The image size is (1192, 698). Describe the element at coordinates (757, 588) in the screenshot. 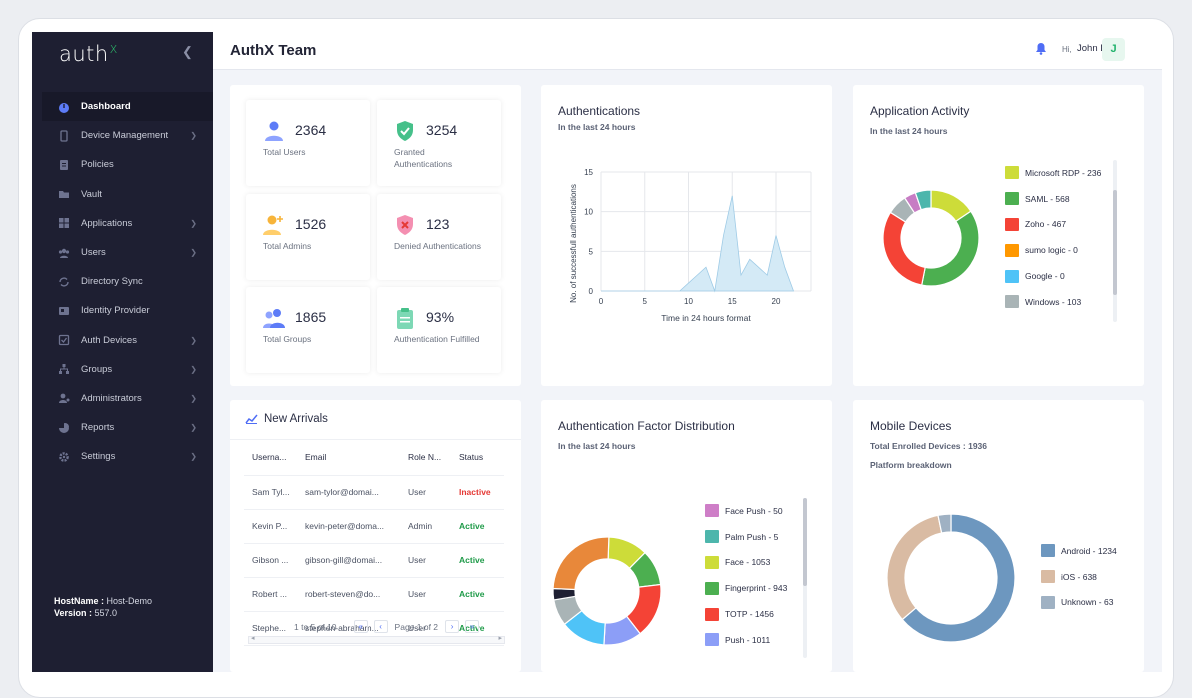

I see `legend-item: Fingerprint - 943` at that location.